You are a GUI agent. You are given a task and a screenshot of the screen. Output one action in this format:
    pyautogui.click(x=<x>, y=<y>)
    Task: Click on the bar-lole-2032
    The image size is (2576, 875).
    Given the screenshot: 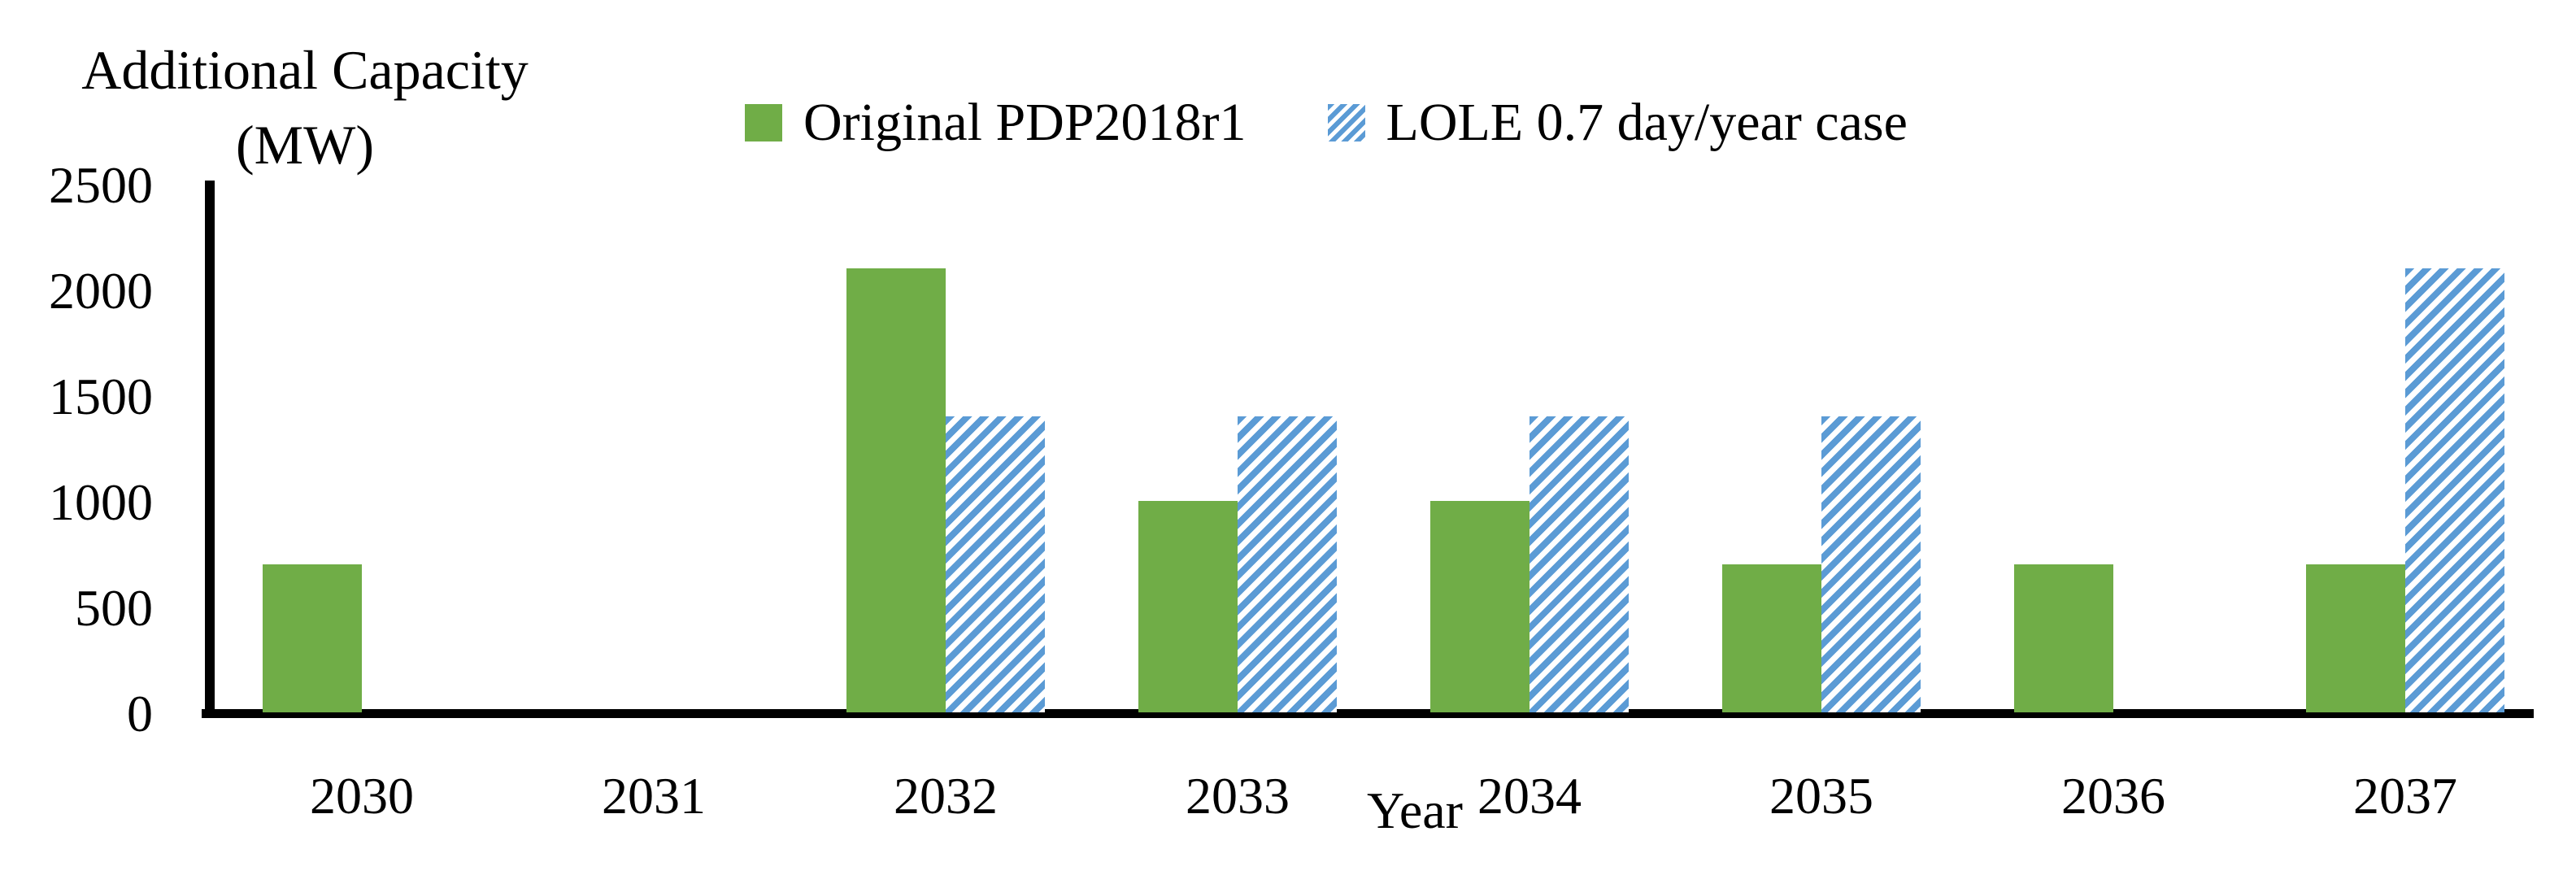 What is the action you would take?
    pyautogui.click(x=996, y=564)
    